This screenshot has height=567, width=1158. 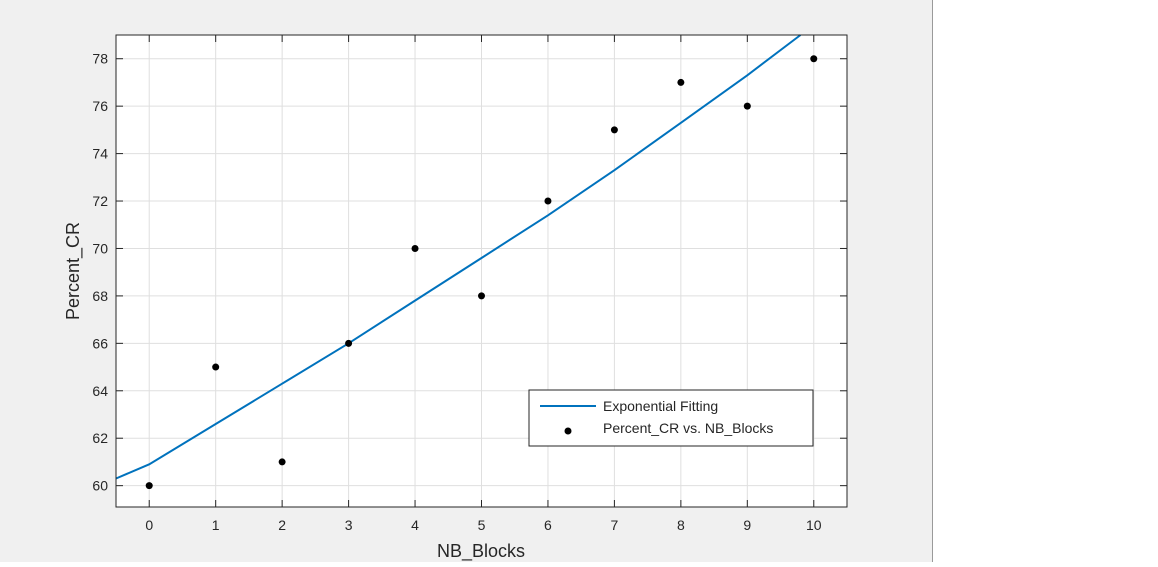 I want to click on legend-fit-label: Exponential Fitting, so click(x=660, y=406).